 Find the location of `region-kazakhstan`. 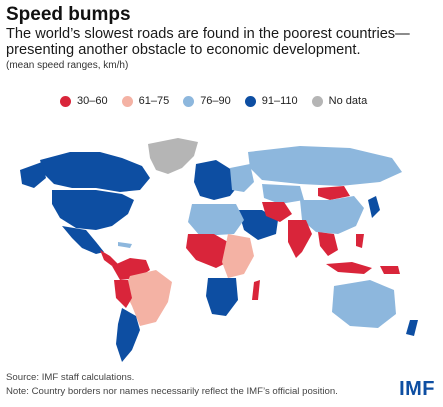

region-kazakhstan is located at coordinates (283, 194).